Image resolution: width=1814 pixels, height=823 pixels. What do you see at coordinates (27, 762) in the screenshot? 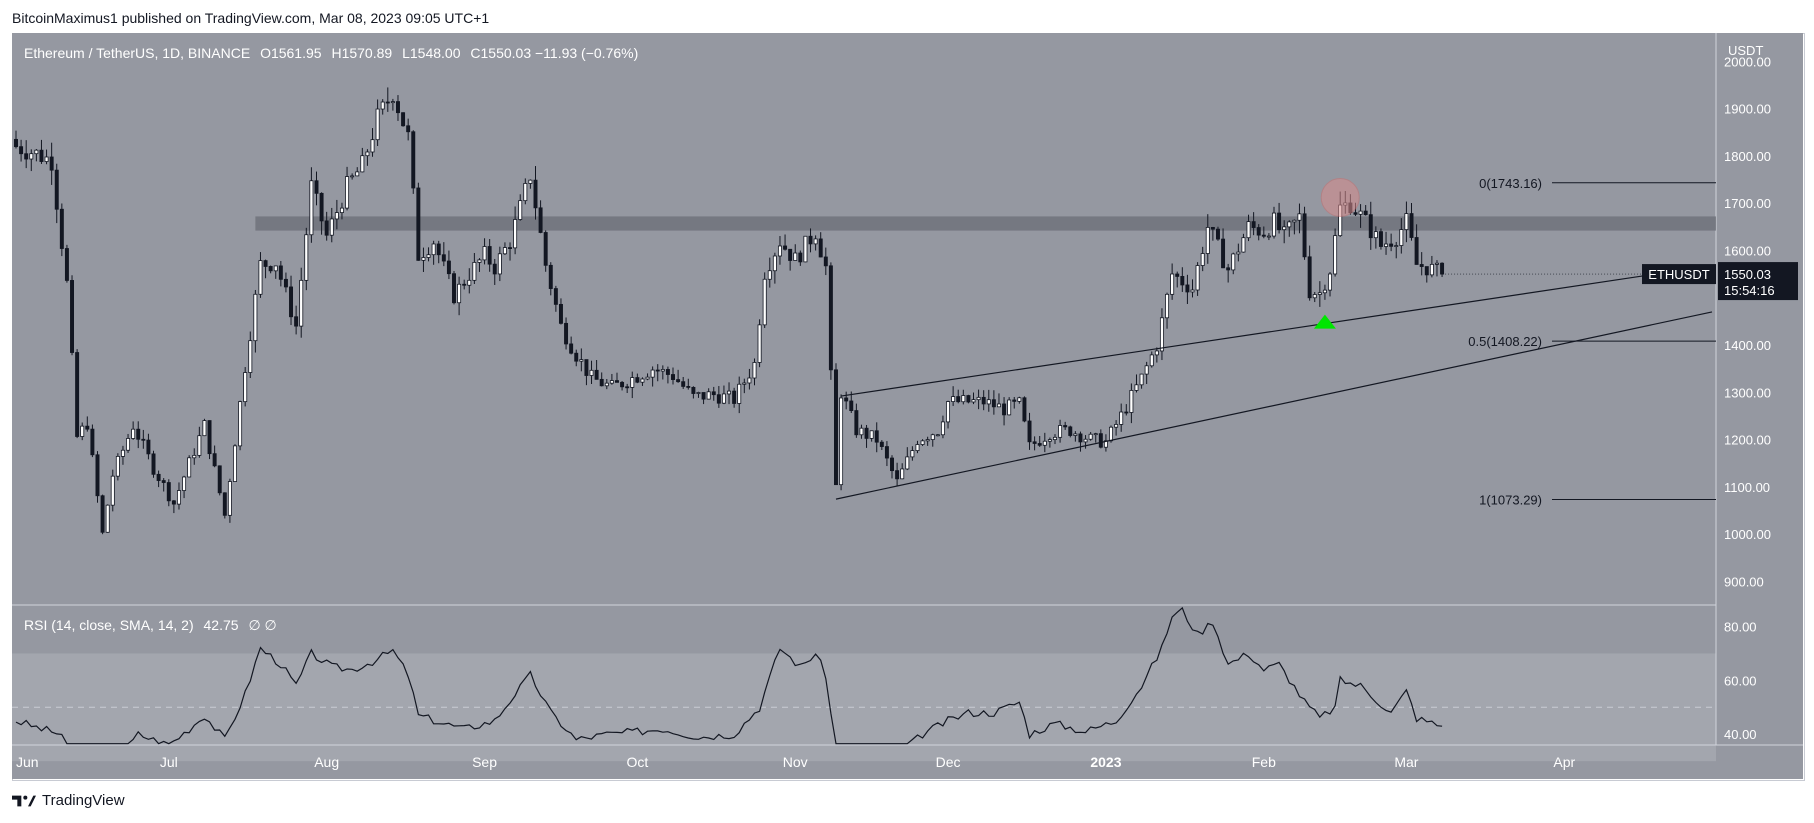
I see `time-label-Jun: Jun` at bounding box center [27, 762].